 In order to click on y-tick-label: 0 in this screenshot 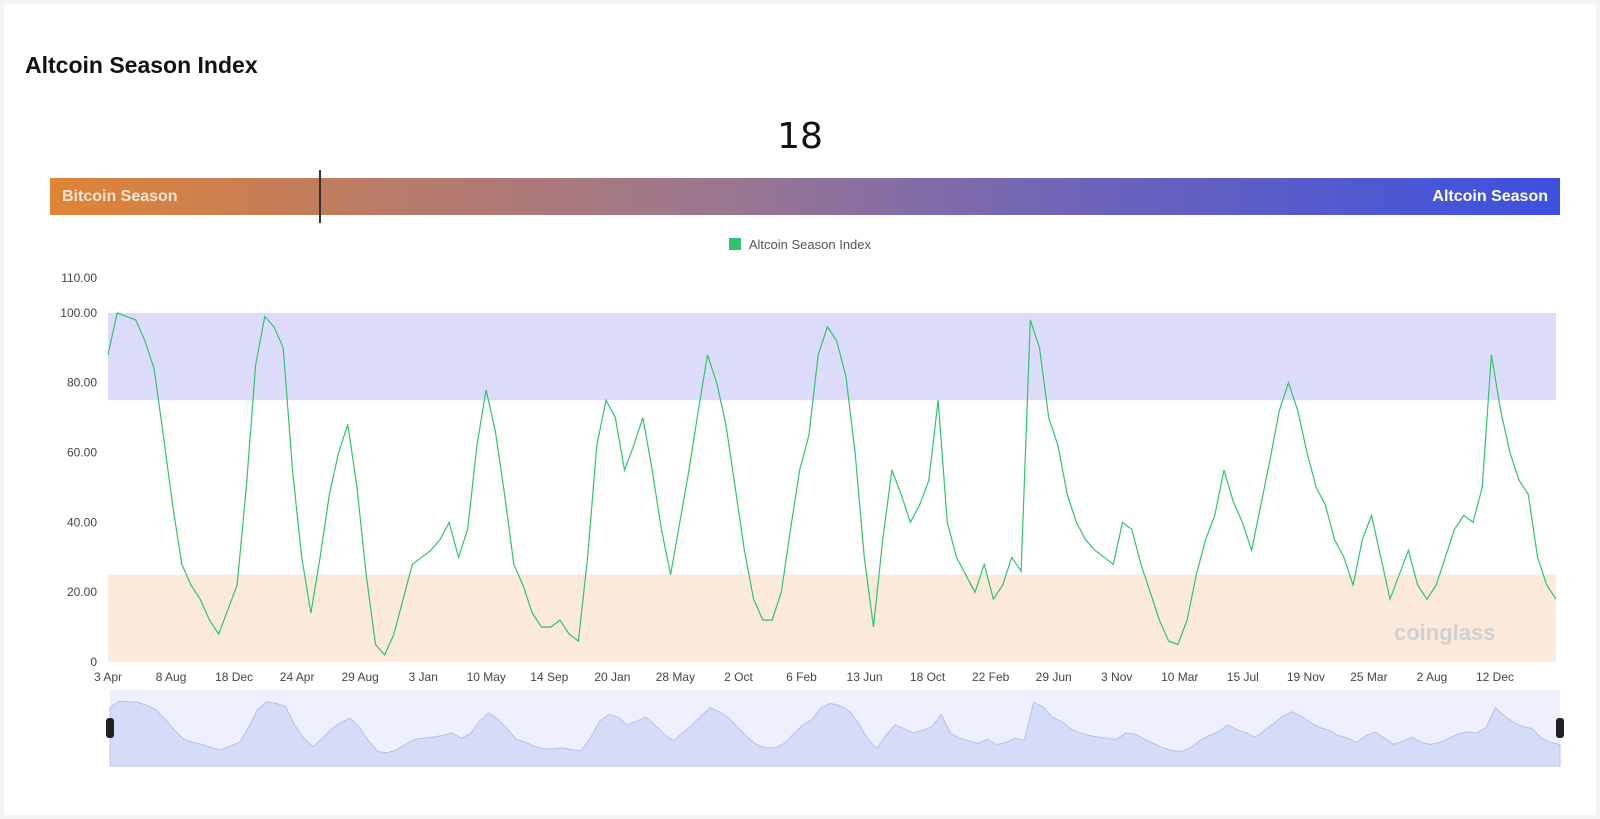, I will do `click(93, 662)`.